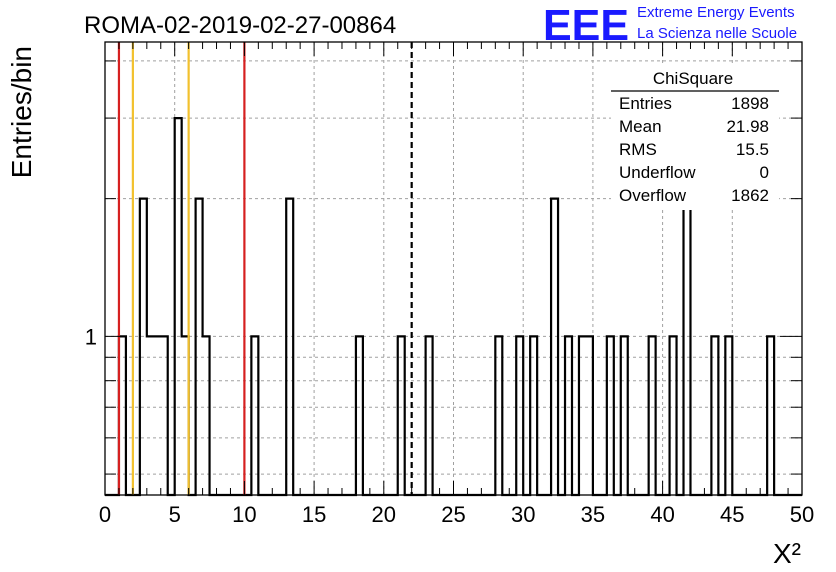 This screenshot has height=572, width=836. I want to click on stats-row-value: 15.5, so click(752, 149).